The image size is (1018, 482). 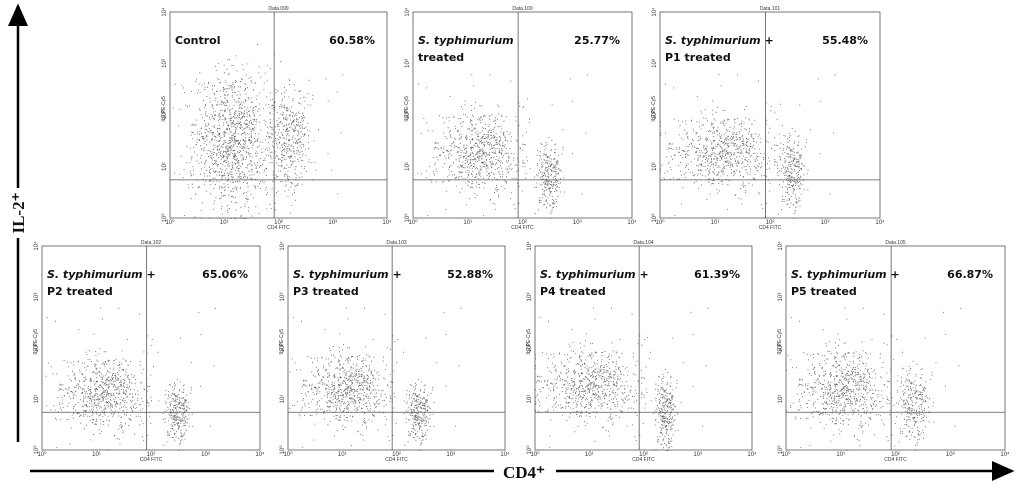 I want to click on x-axis-label: CD4⁺, so click(x=524, y=472).